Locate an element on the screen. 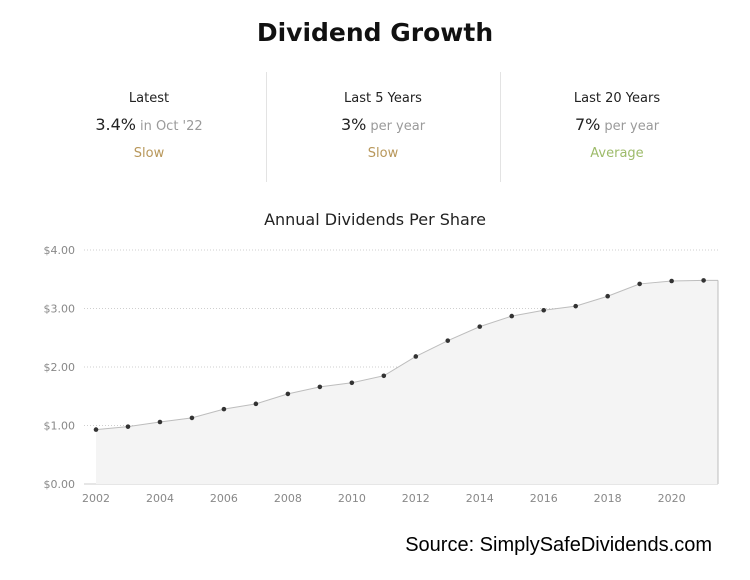 Image resolution: width=750 pixels, height=580 pixels. stat-label: Latest is located at coordinates (149, 98).